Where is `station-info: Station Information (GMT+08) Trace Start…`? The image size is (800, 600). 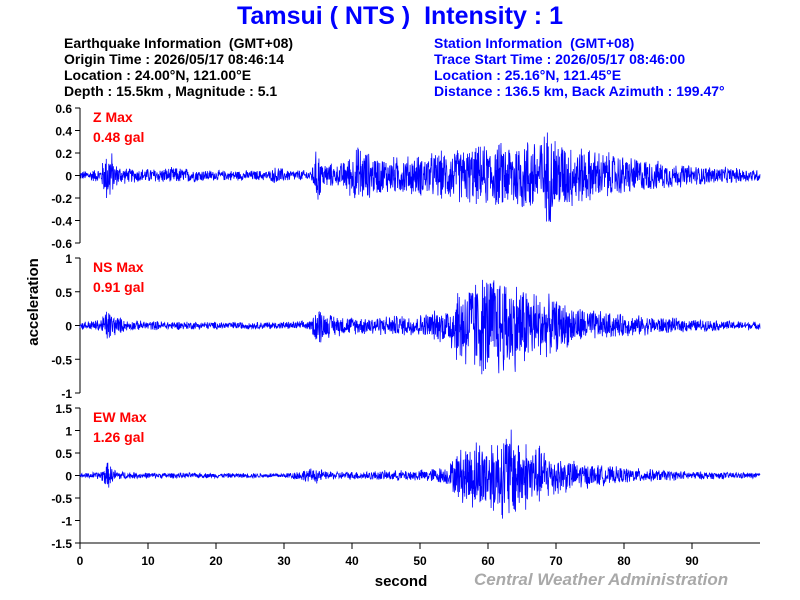 station-info: Station Information (GMT+08) Trace Start… is located at coordinates (579, 67).